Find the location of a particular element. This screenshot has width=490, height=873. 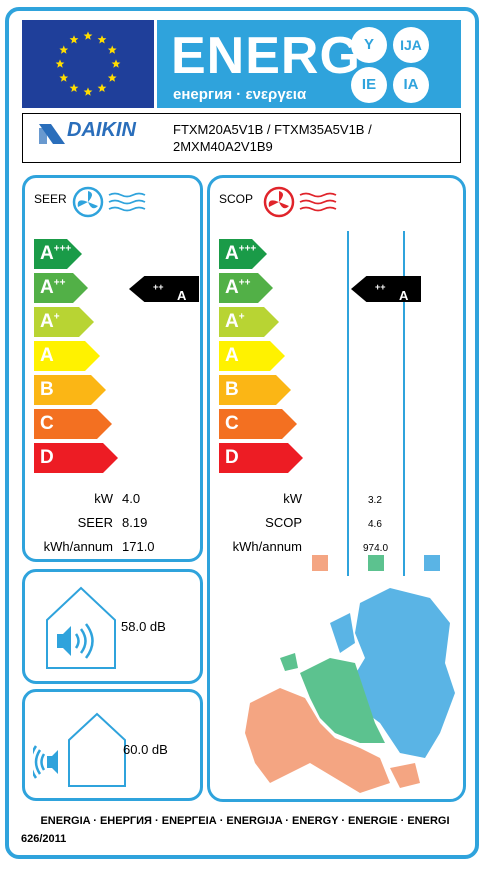

cooling-class-arrow: A++ is located at coordinates (61, 288).